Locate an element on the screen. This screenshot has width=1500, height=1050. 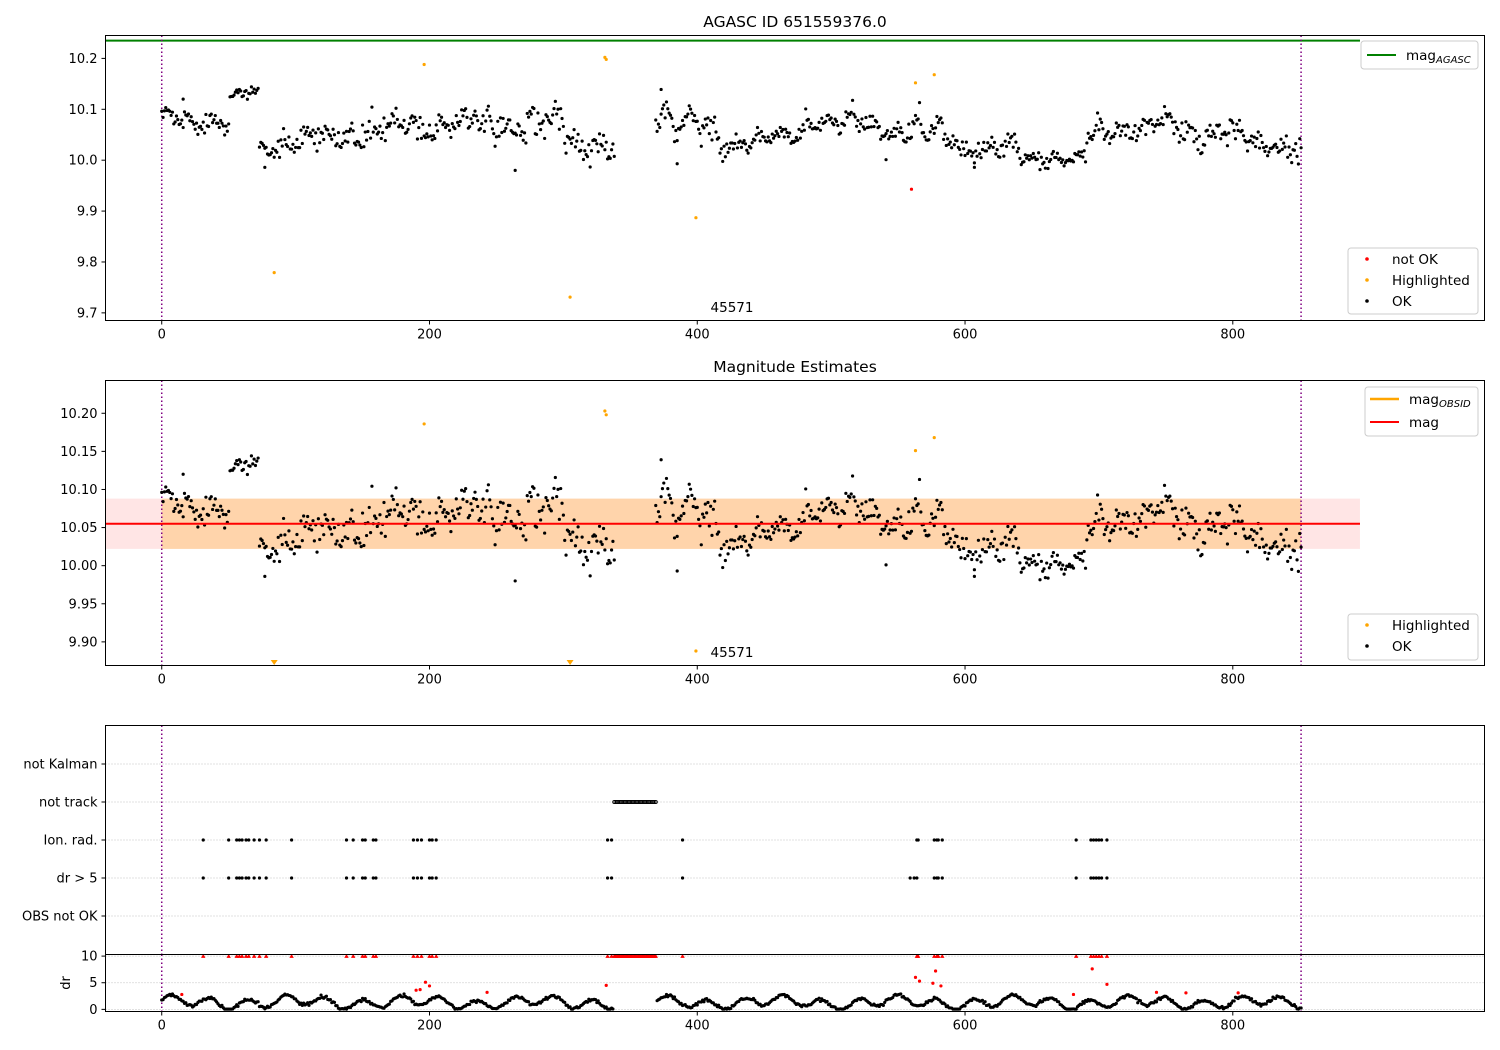
dr-flagged-point is located at coordinates (933, 983).